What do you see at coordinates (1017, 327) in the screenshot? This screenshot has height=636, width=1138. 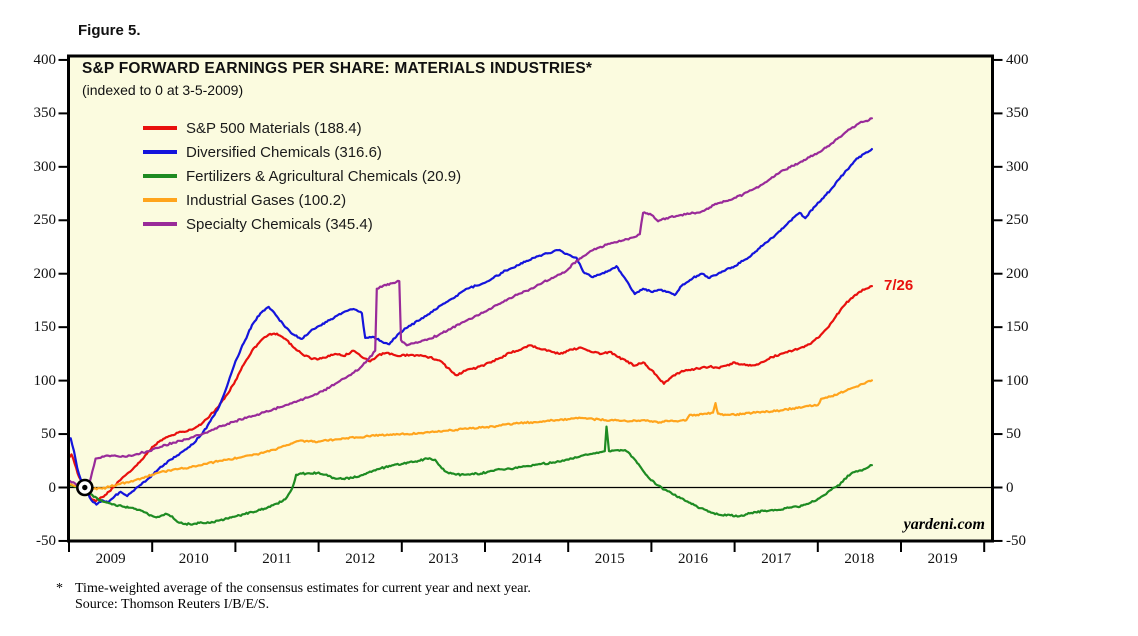 I see `y-axis-label-right: 150` at bounding box center [1017, 327].